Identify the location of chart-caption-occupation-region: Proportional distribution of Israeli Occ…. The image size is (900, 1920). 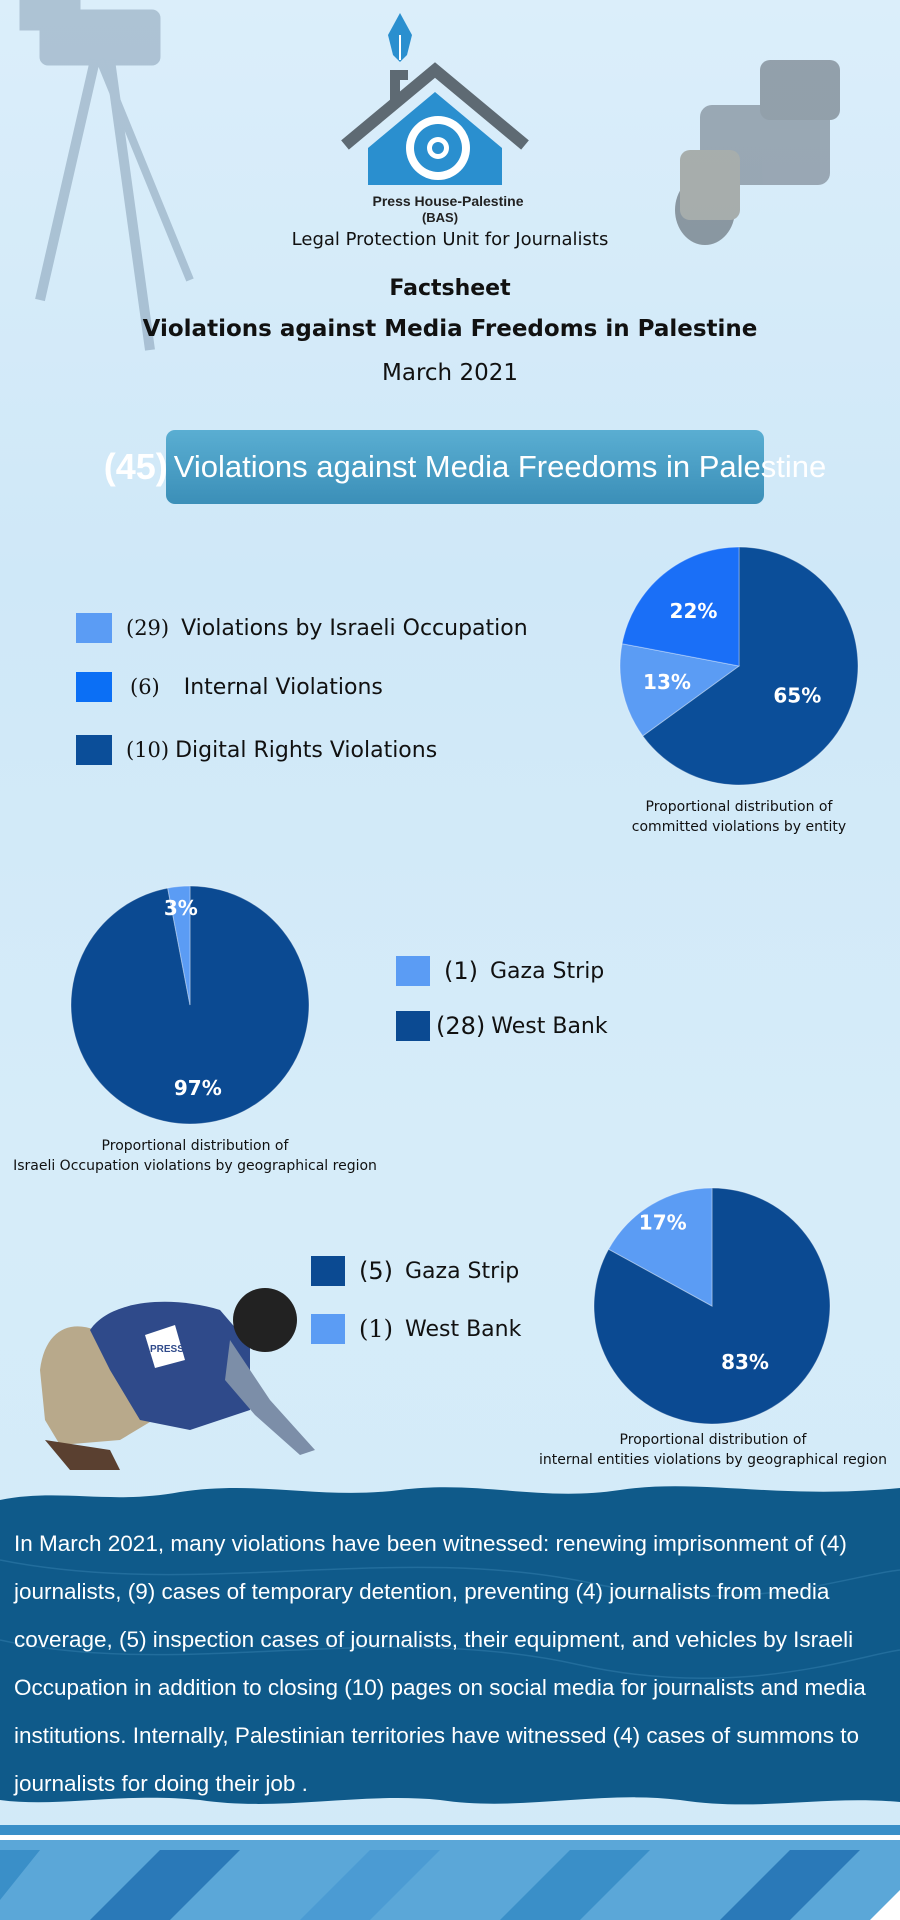
(195, 1156).